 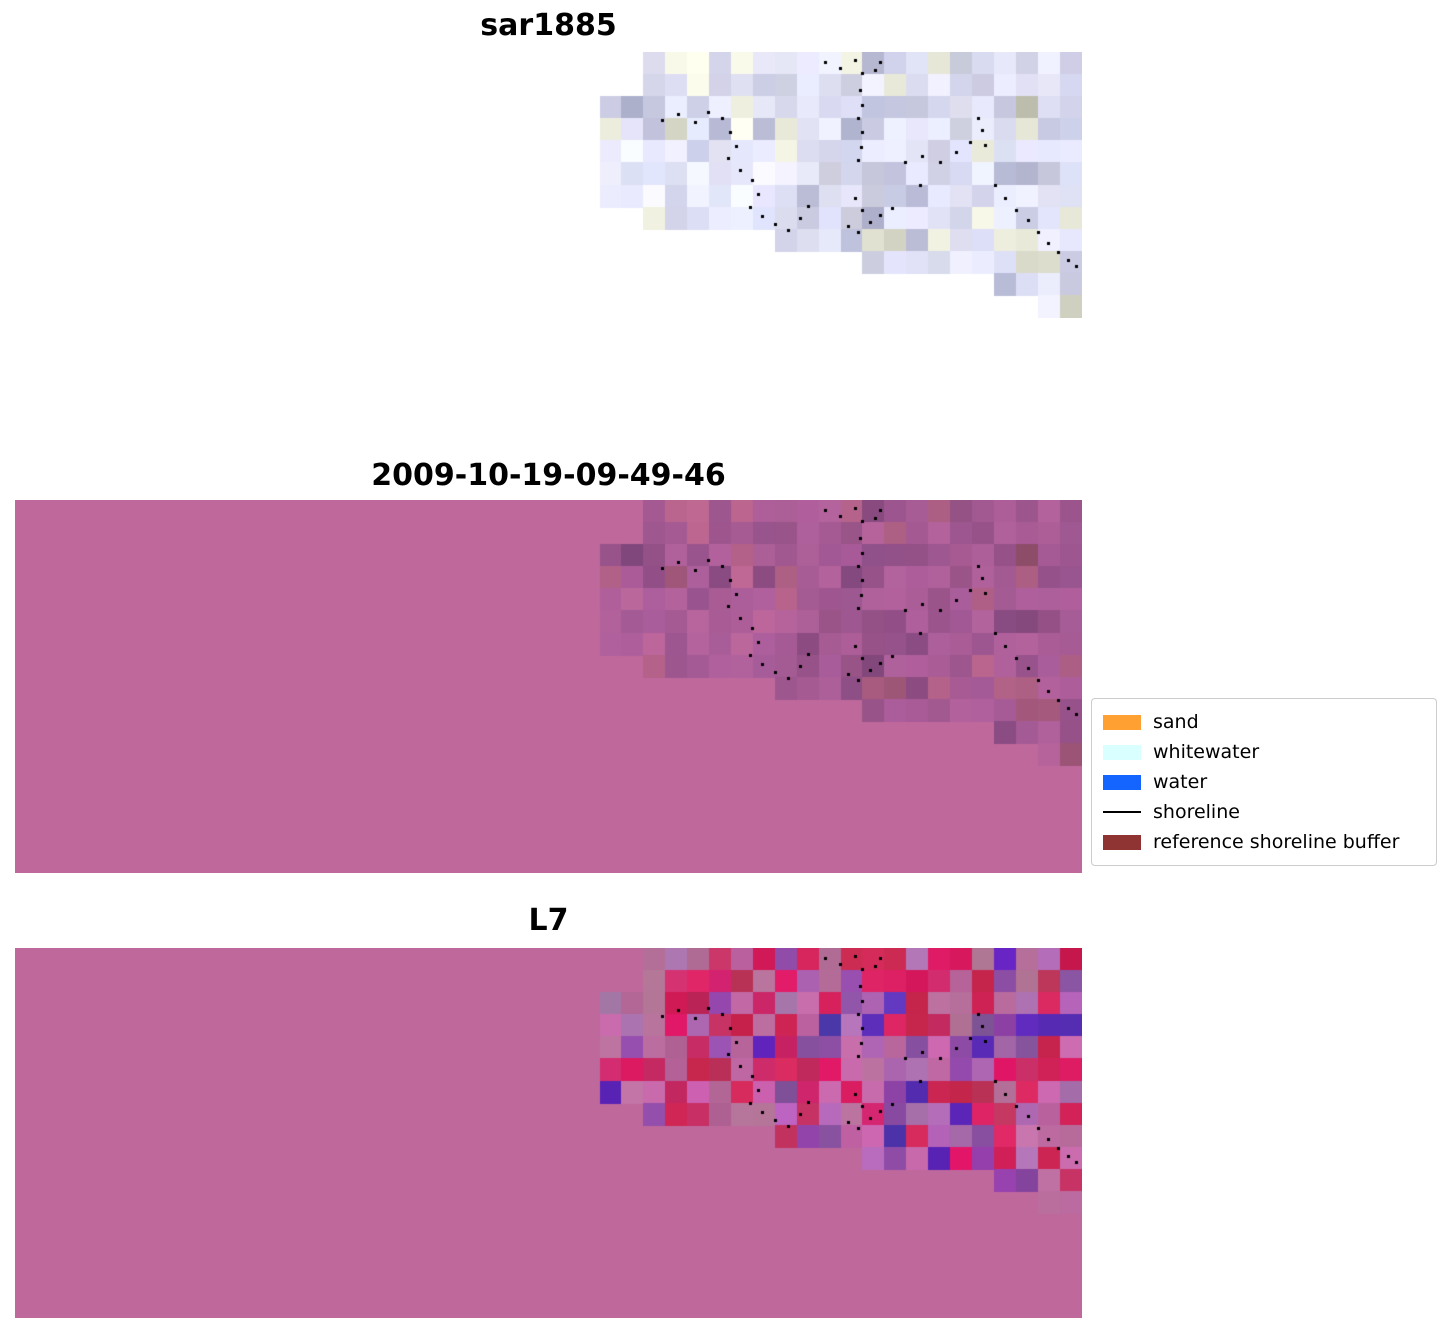 What do you see at coordinates (1196, 812) in the screenshot?
I see `legend-label-shoreline: shoreline` at bounding box center [1196, 812].